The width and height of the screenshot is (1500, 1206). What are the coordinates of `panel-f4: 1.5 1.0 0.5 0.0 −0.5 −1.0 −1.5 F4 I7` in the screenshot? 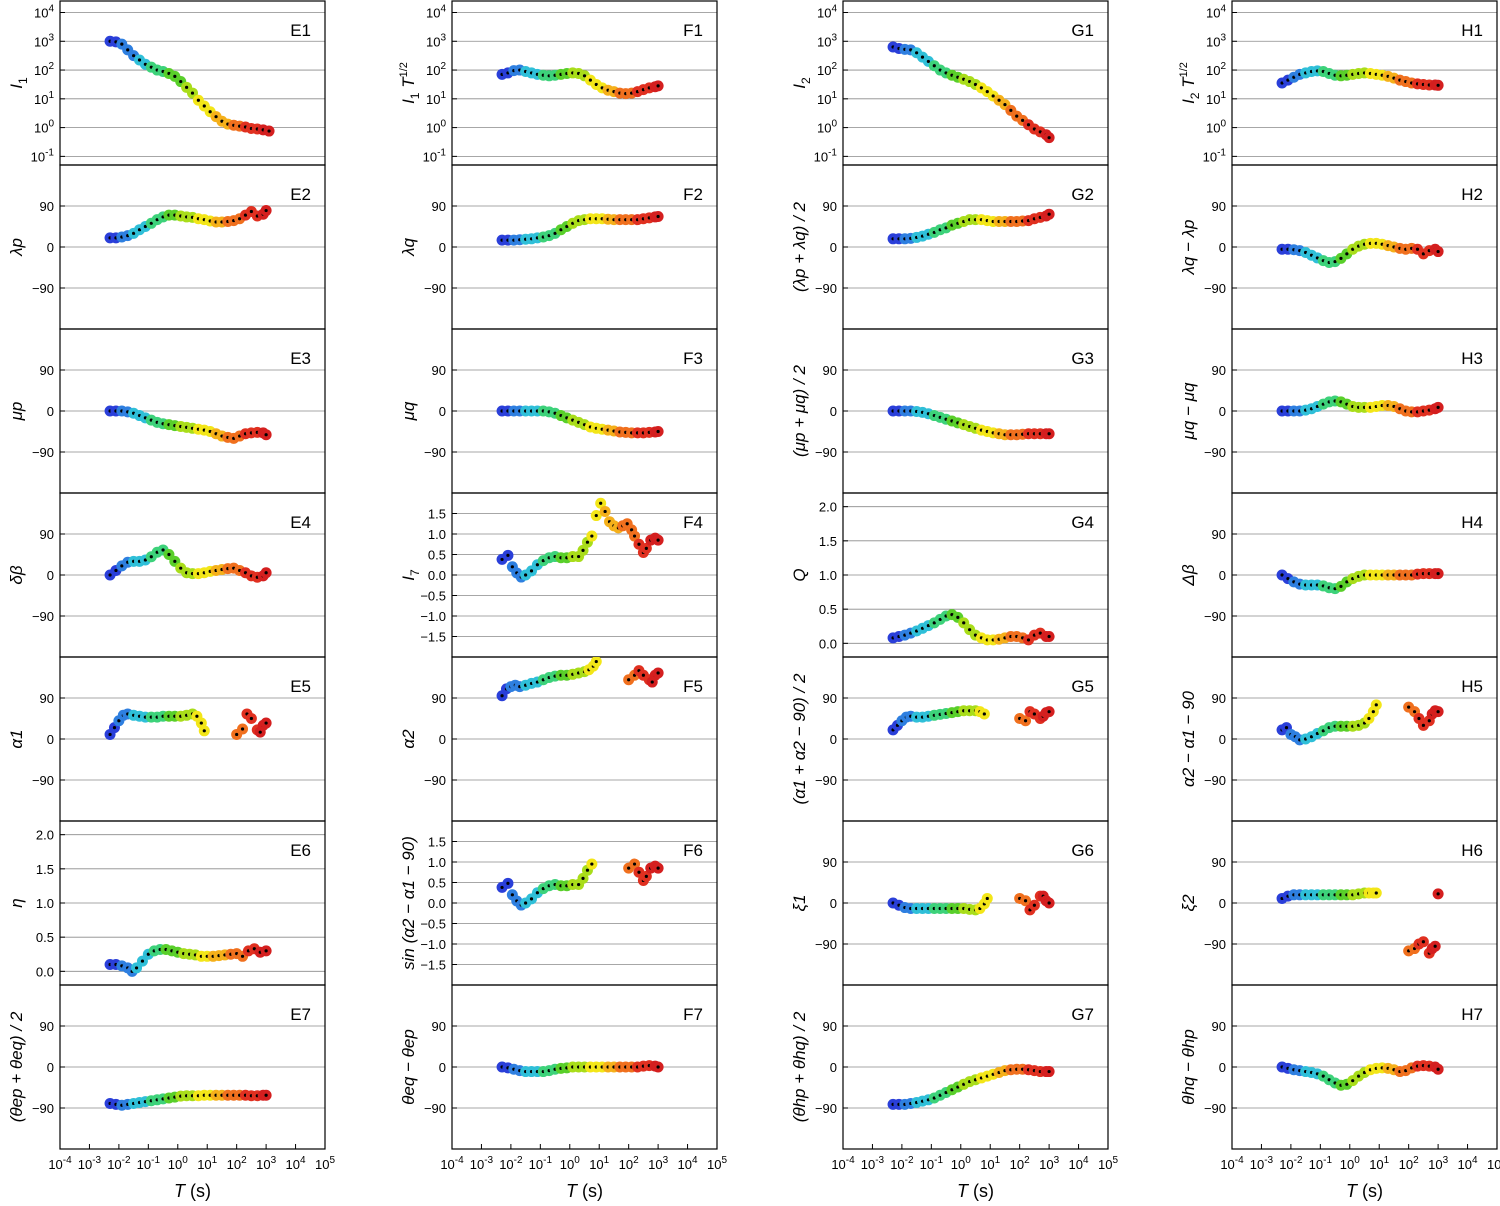 It's located at (558, 575).